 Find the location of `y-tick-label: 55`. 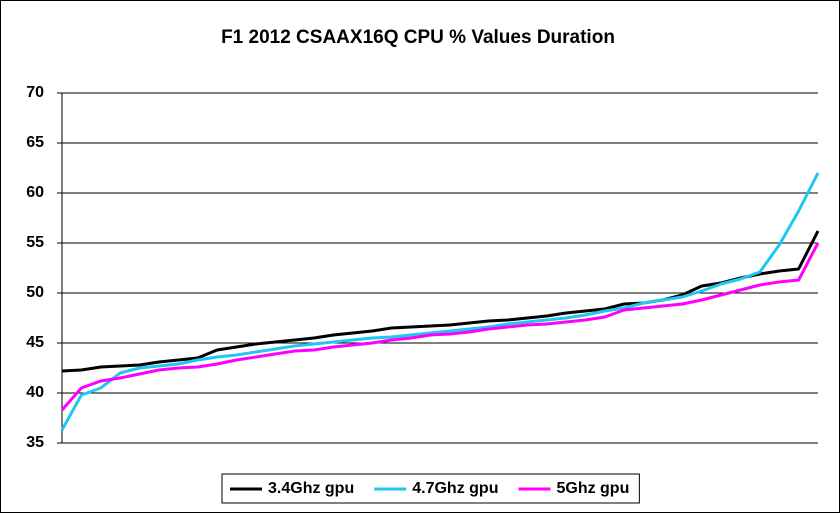

y-tick-label: 55 is located at coordinates (35, 242).